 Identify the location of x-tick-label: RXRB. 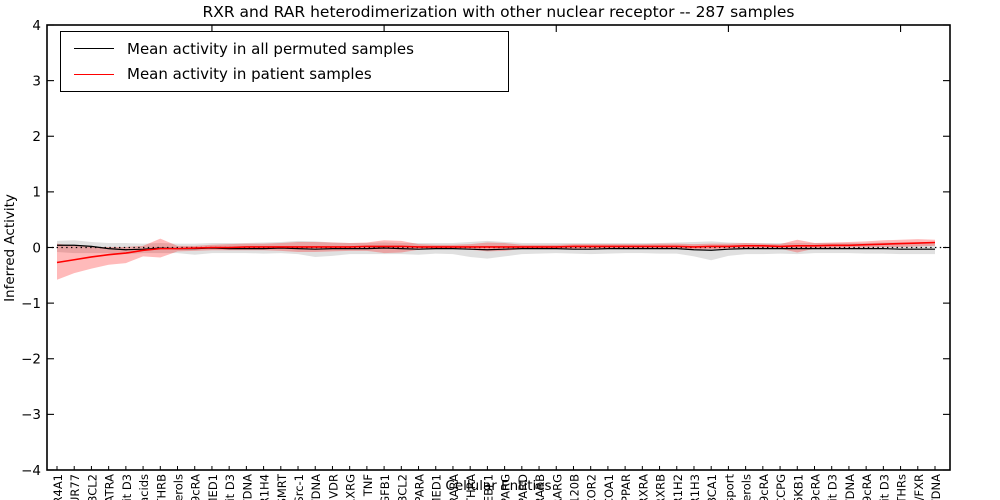
(661, 487).